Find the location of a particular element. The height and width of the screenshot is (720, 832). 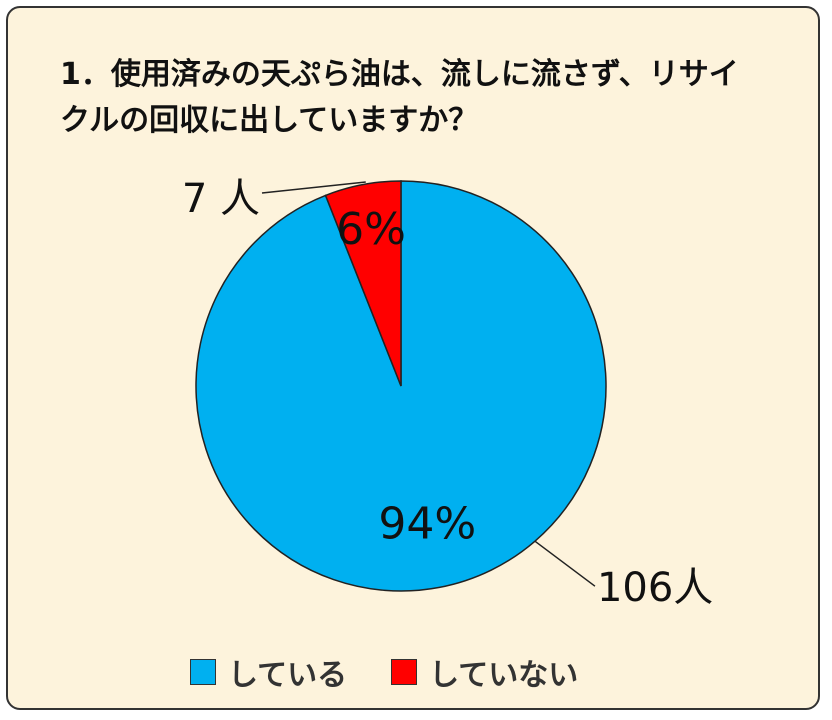

legend-item-shiteinai: していない is located at coordinates (484, 672).